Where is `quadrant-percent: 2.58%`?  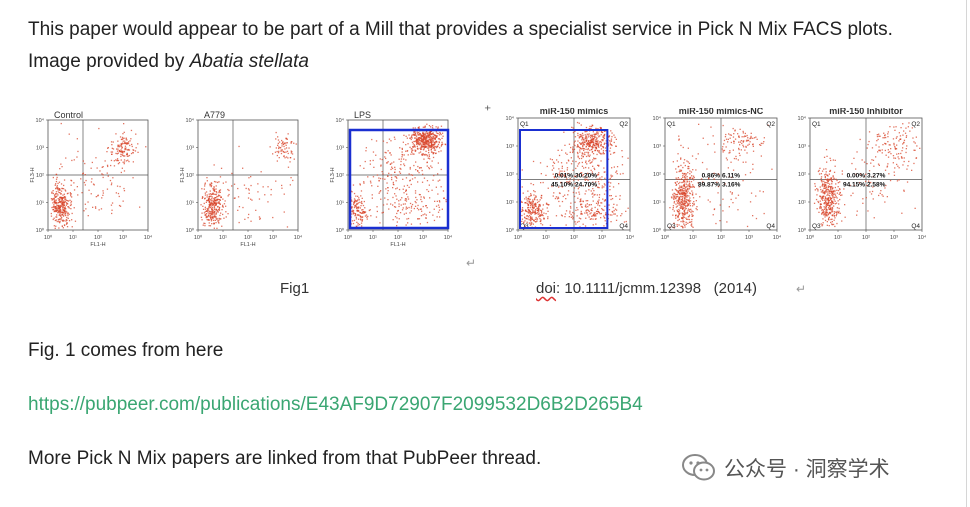
quadrant-percent: 2.58% is located at coordinates (876, 185).